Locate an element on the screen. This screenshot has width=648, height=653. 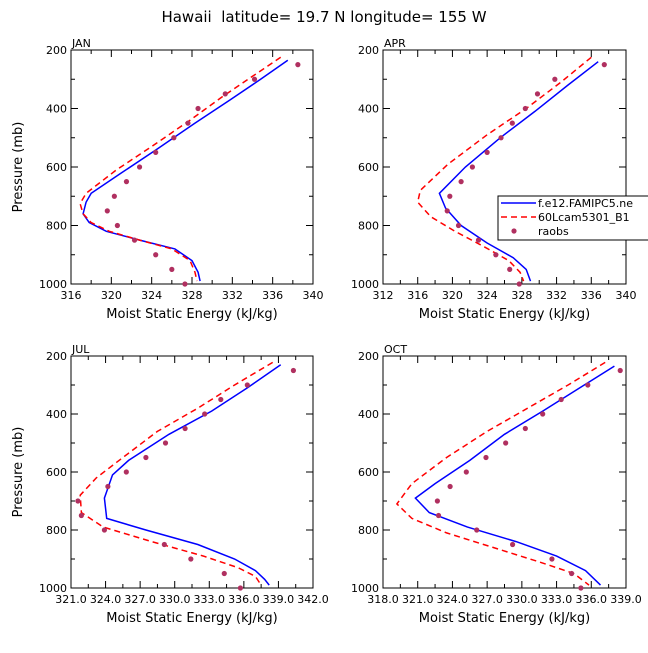
series-line-f-e12-famipc5-ne is located at coordinates (185, 170).